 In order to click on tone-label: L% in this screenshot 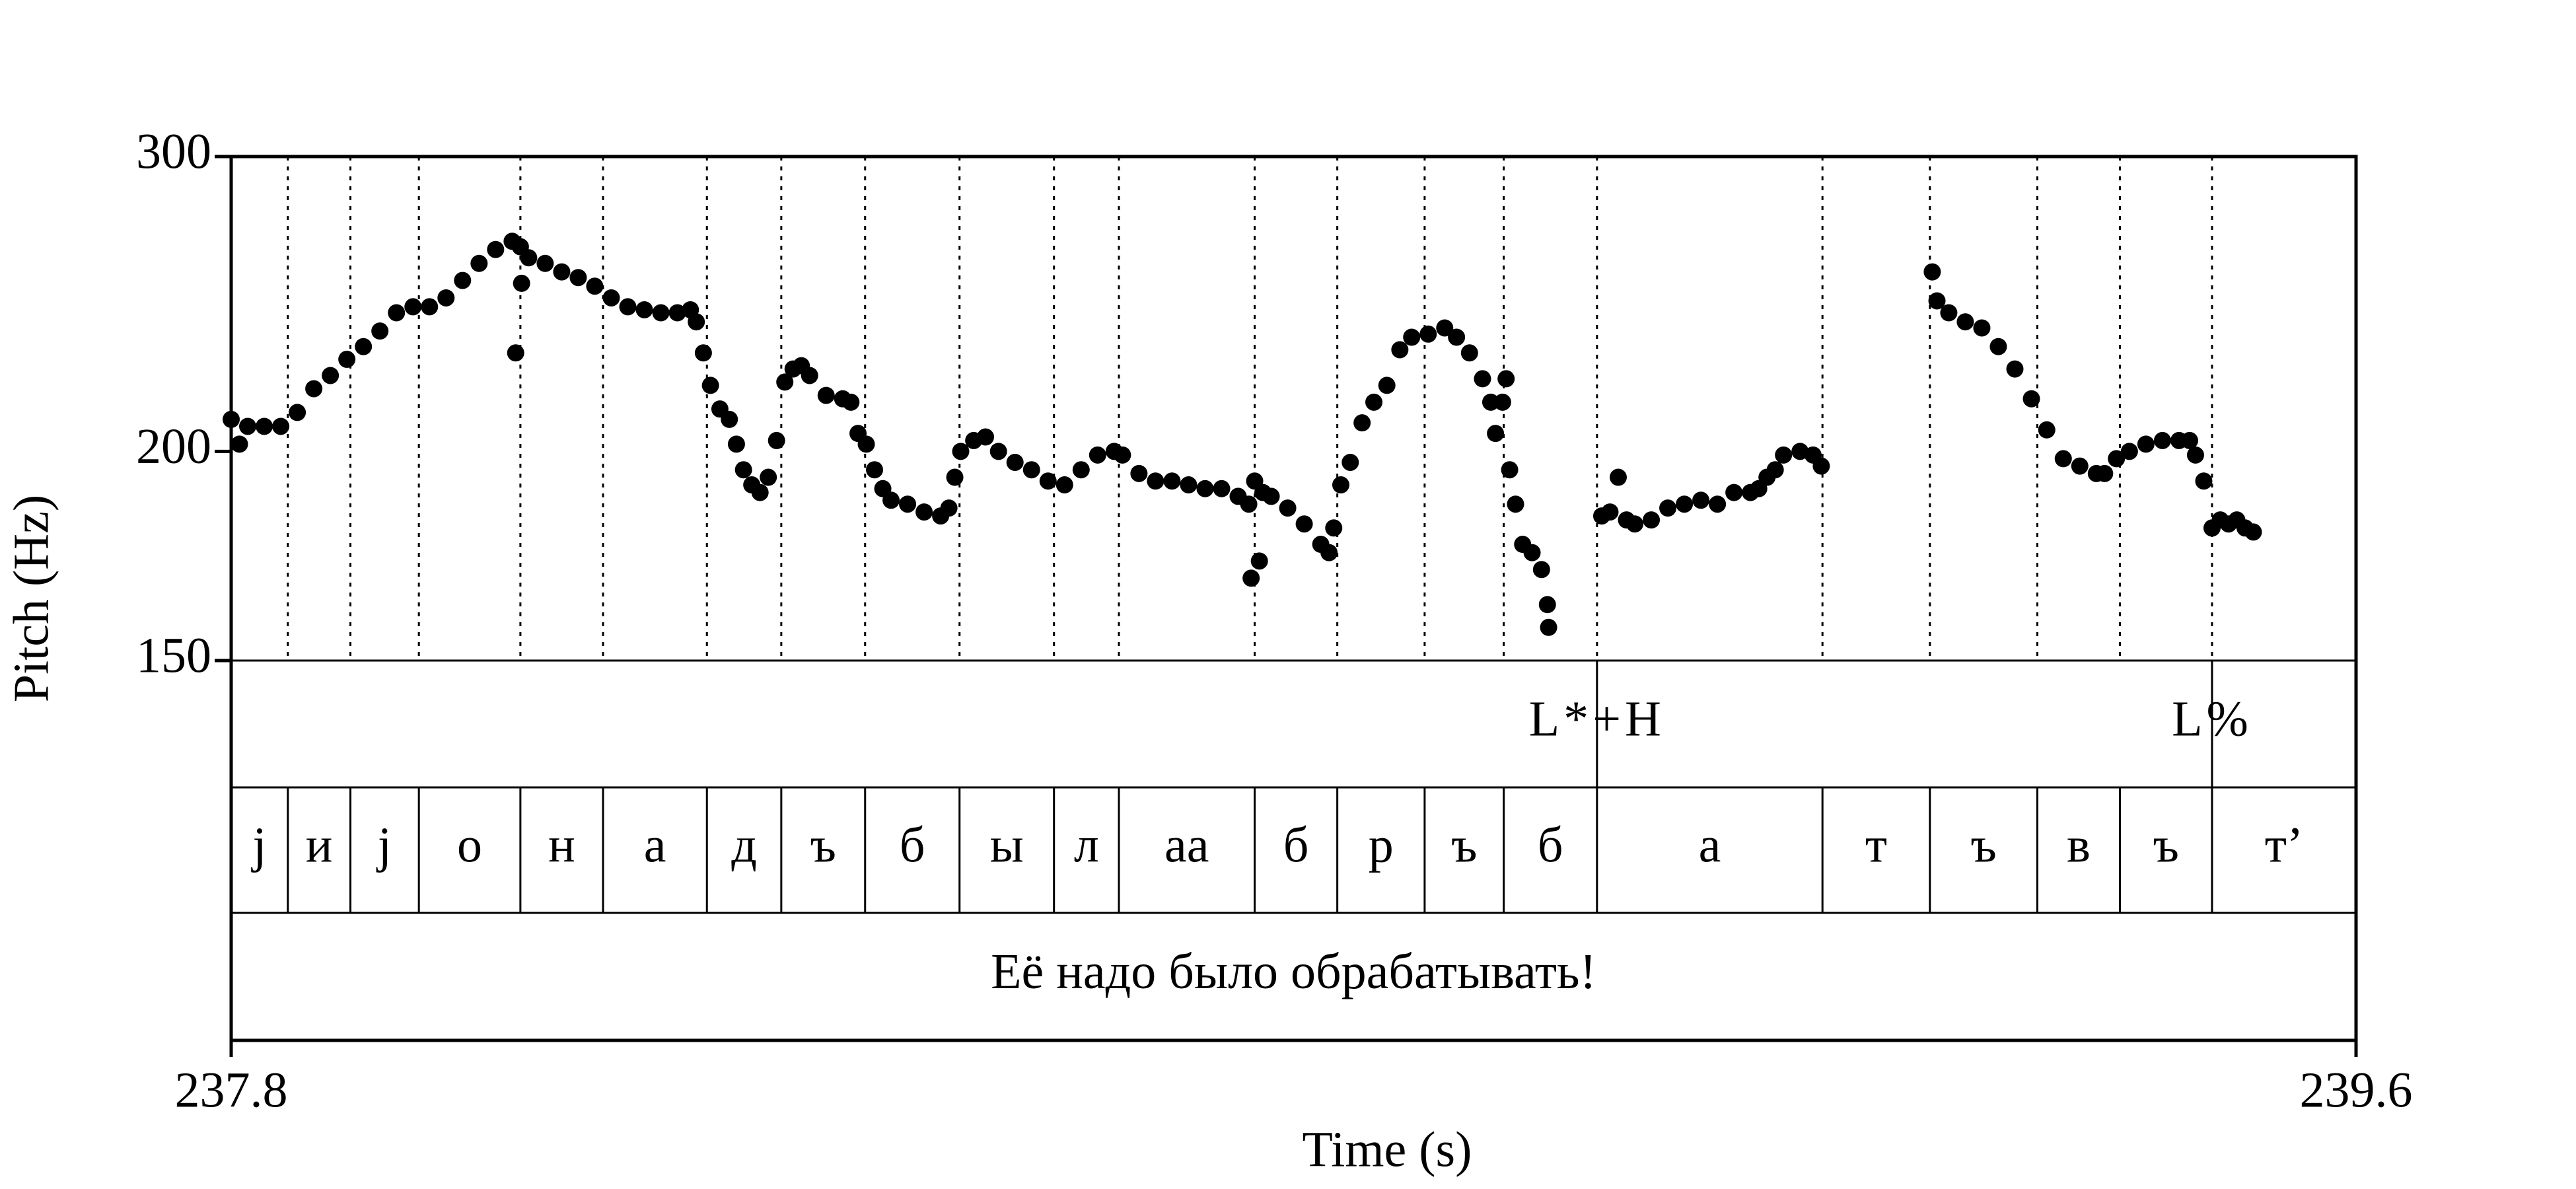, I will do `click(2212, 718)`.